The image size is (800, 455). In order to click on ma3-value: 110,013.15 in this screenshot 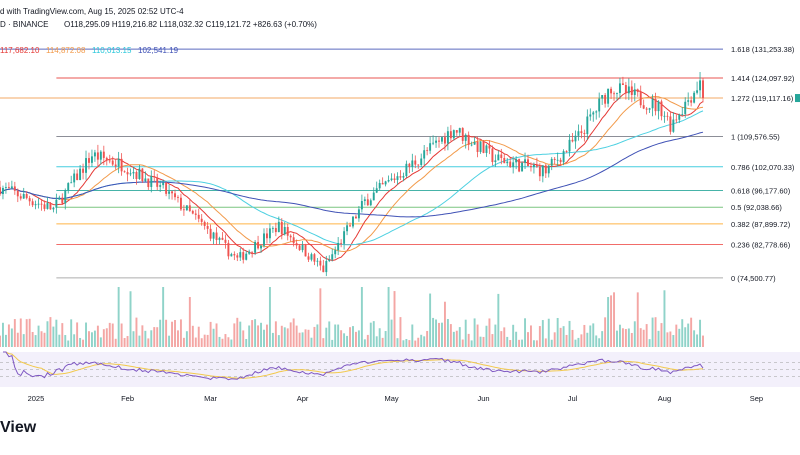, I will do `click(112, 50)`.